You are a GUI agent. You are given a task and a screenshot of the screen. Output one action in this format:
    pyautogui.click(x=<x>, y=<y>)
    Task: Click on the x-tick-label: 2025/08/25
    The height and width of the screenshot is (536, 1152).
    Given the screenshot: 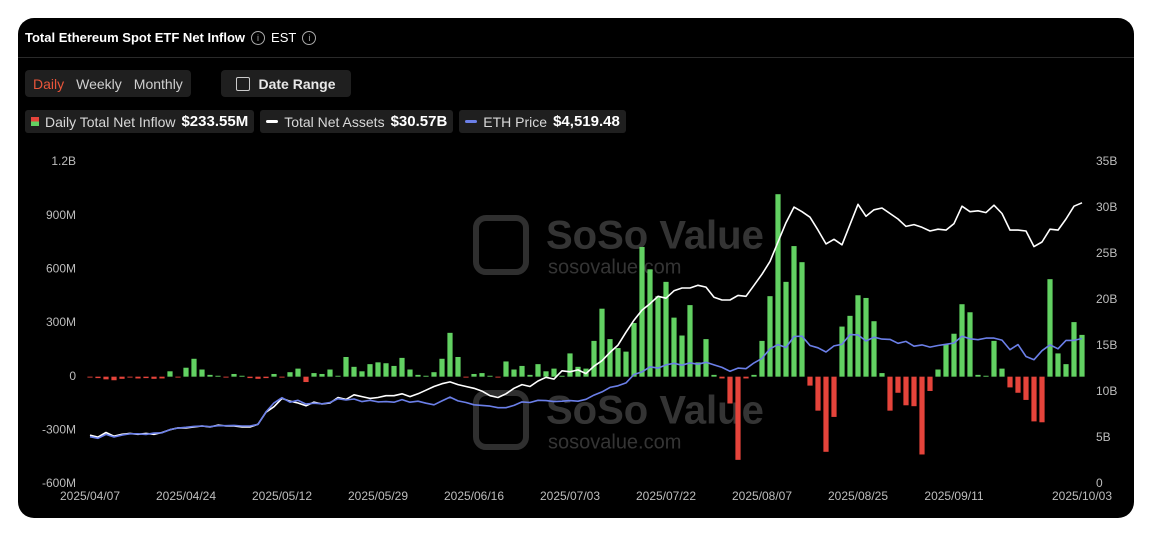 What is the action you would take?
    pyautogui.click(x=858, y=496)
    